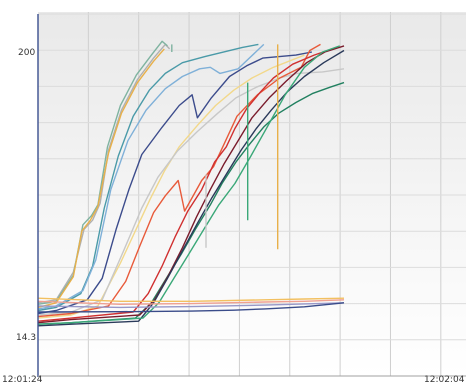 This screenshot has height=387, width=471. Describe the element at coordinates (444, 380) in the screenshot. I see `x-tick-label-right: 12:02:04` at that location.